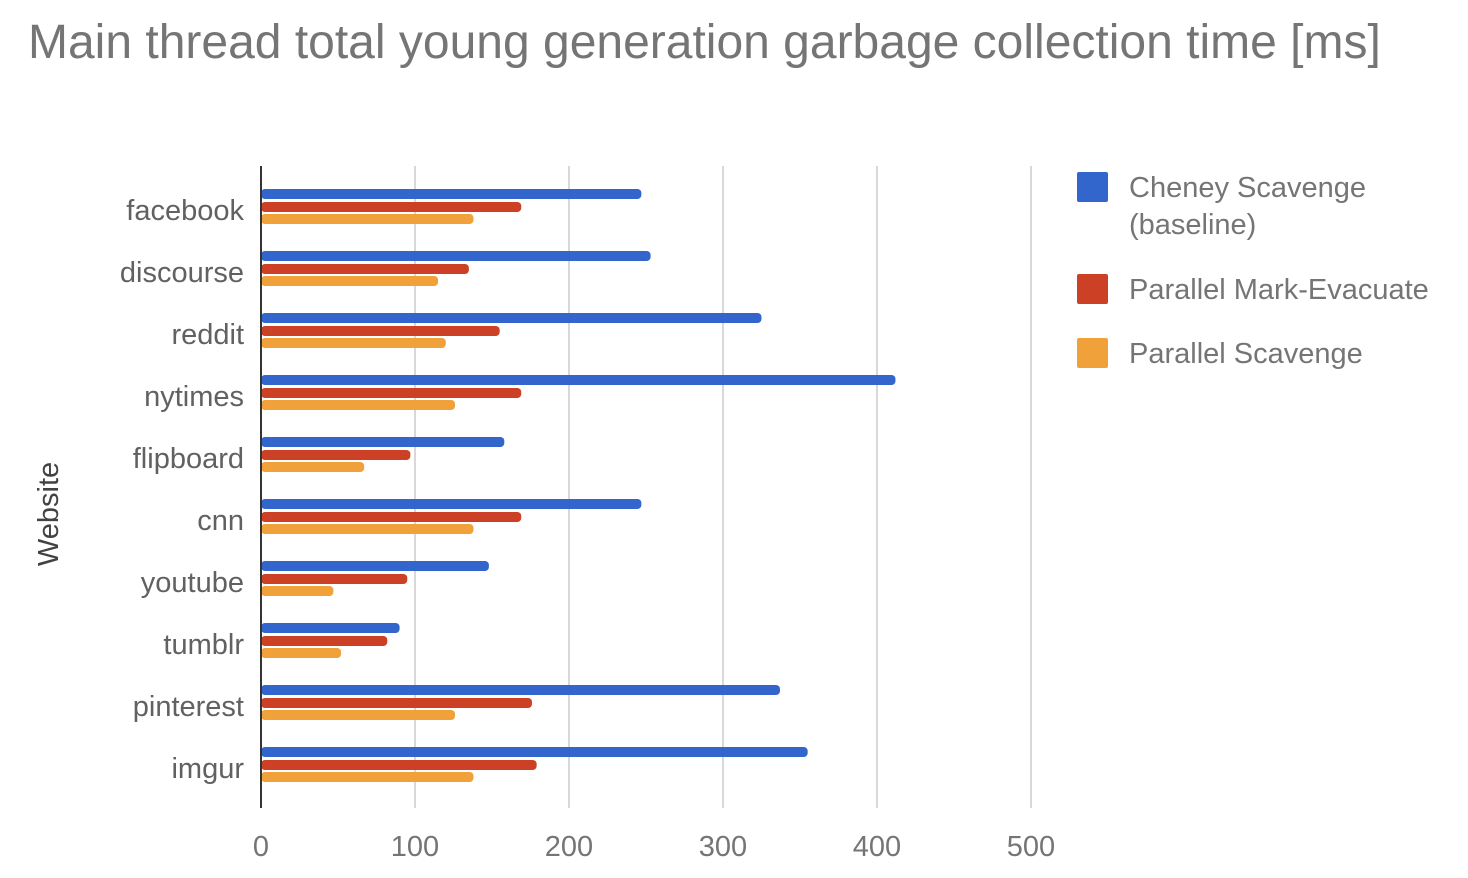 This screenshot has height=878, width=1468. What do you see at coordinates (49, 514) in the screenshot?
I see `y-axis-title: Website` at bounding box center [49, 514].